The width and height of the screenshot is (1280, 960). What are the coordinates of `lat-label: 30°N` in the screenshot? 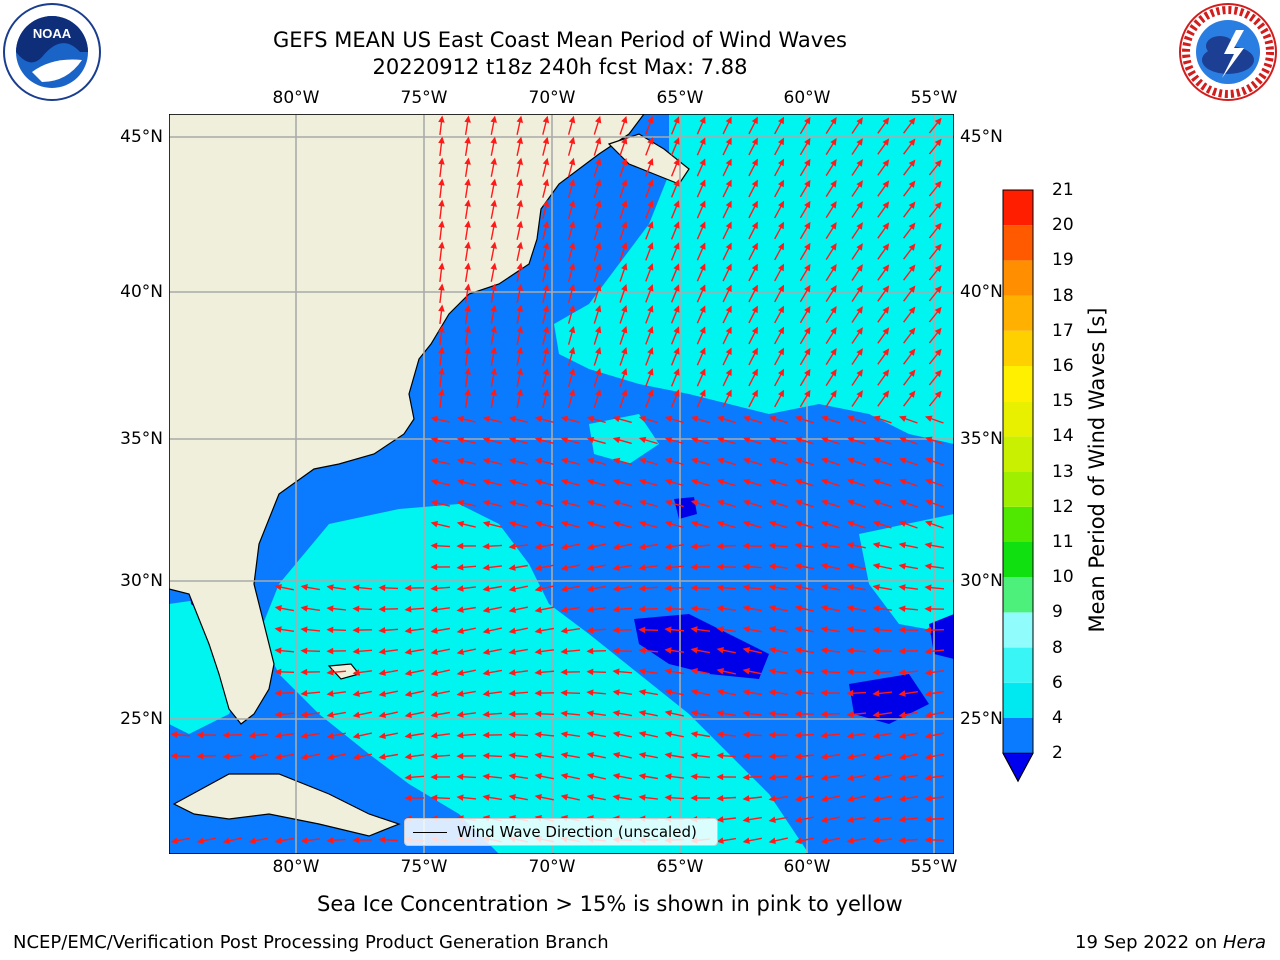 It's located at (981, 581).